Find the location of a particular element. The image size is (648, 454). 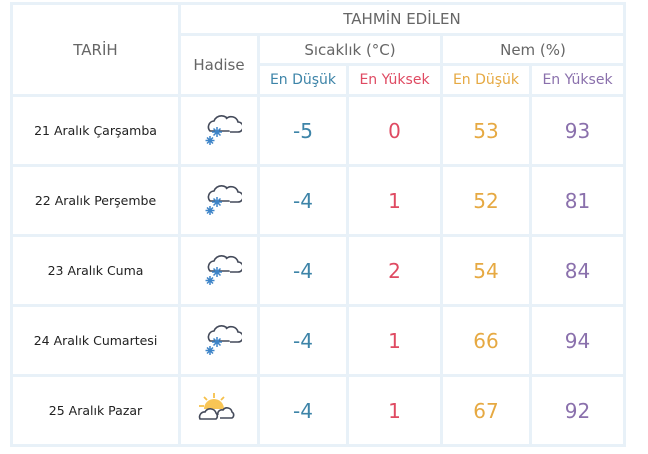

row-hum-max: 94 is located at coordinates (577, 340).